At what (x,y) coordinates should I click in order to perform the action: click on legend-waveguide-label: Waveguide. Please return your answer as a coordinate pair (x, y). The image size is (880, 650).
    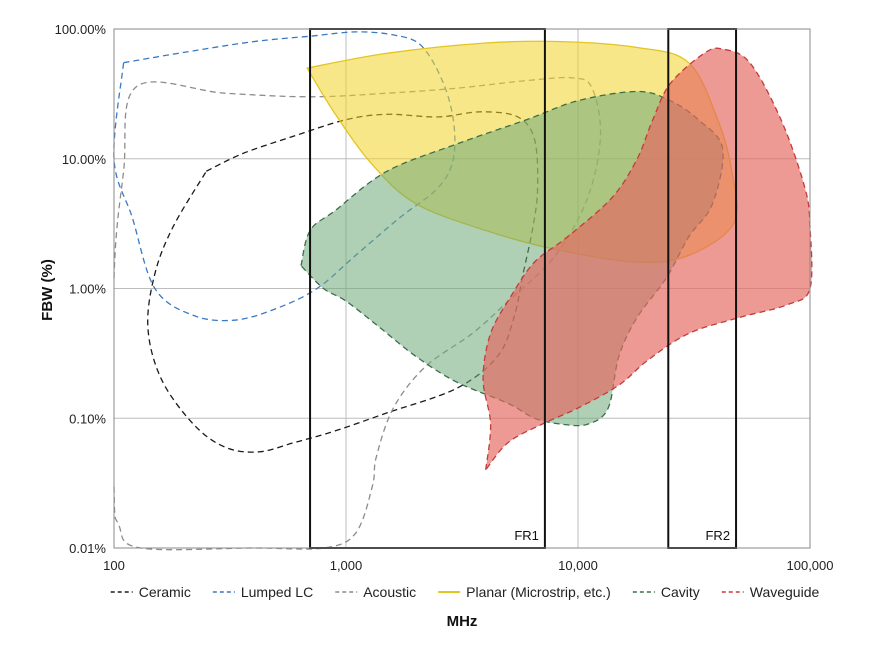
    Looking at the image, I should click on (785, 592).